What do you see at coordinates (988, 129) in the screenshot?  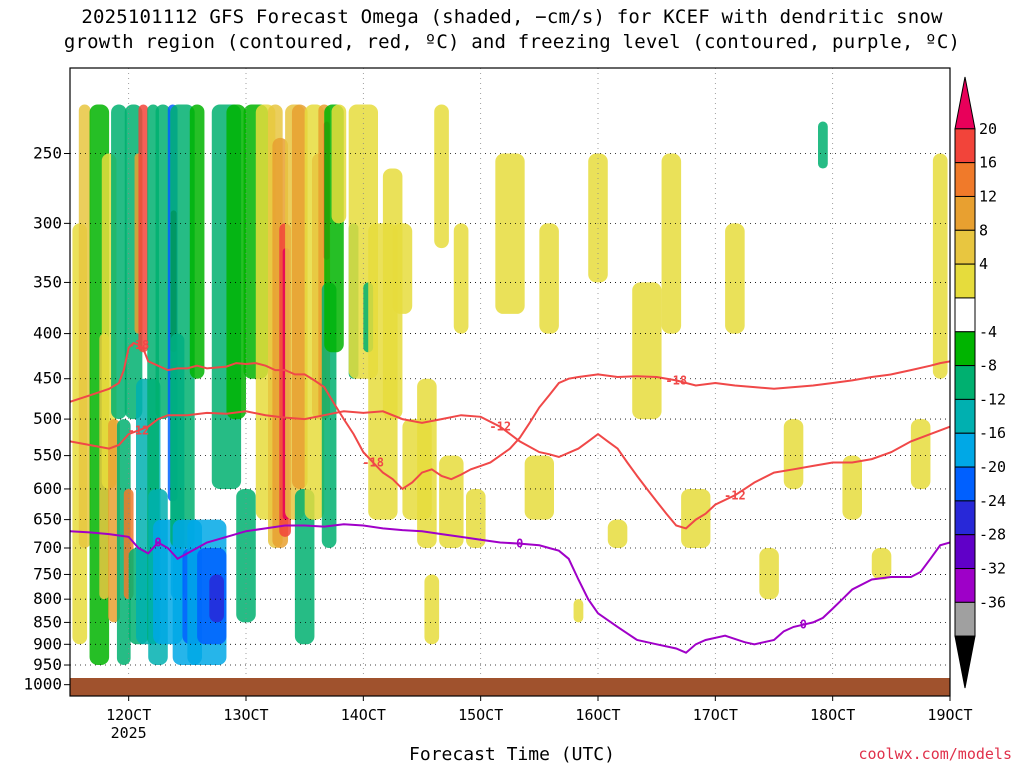 I see `colorbar-label: 20` at bounding box center [988, 129].